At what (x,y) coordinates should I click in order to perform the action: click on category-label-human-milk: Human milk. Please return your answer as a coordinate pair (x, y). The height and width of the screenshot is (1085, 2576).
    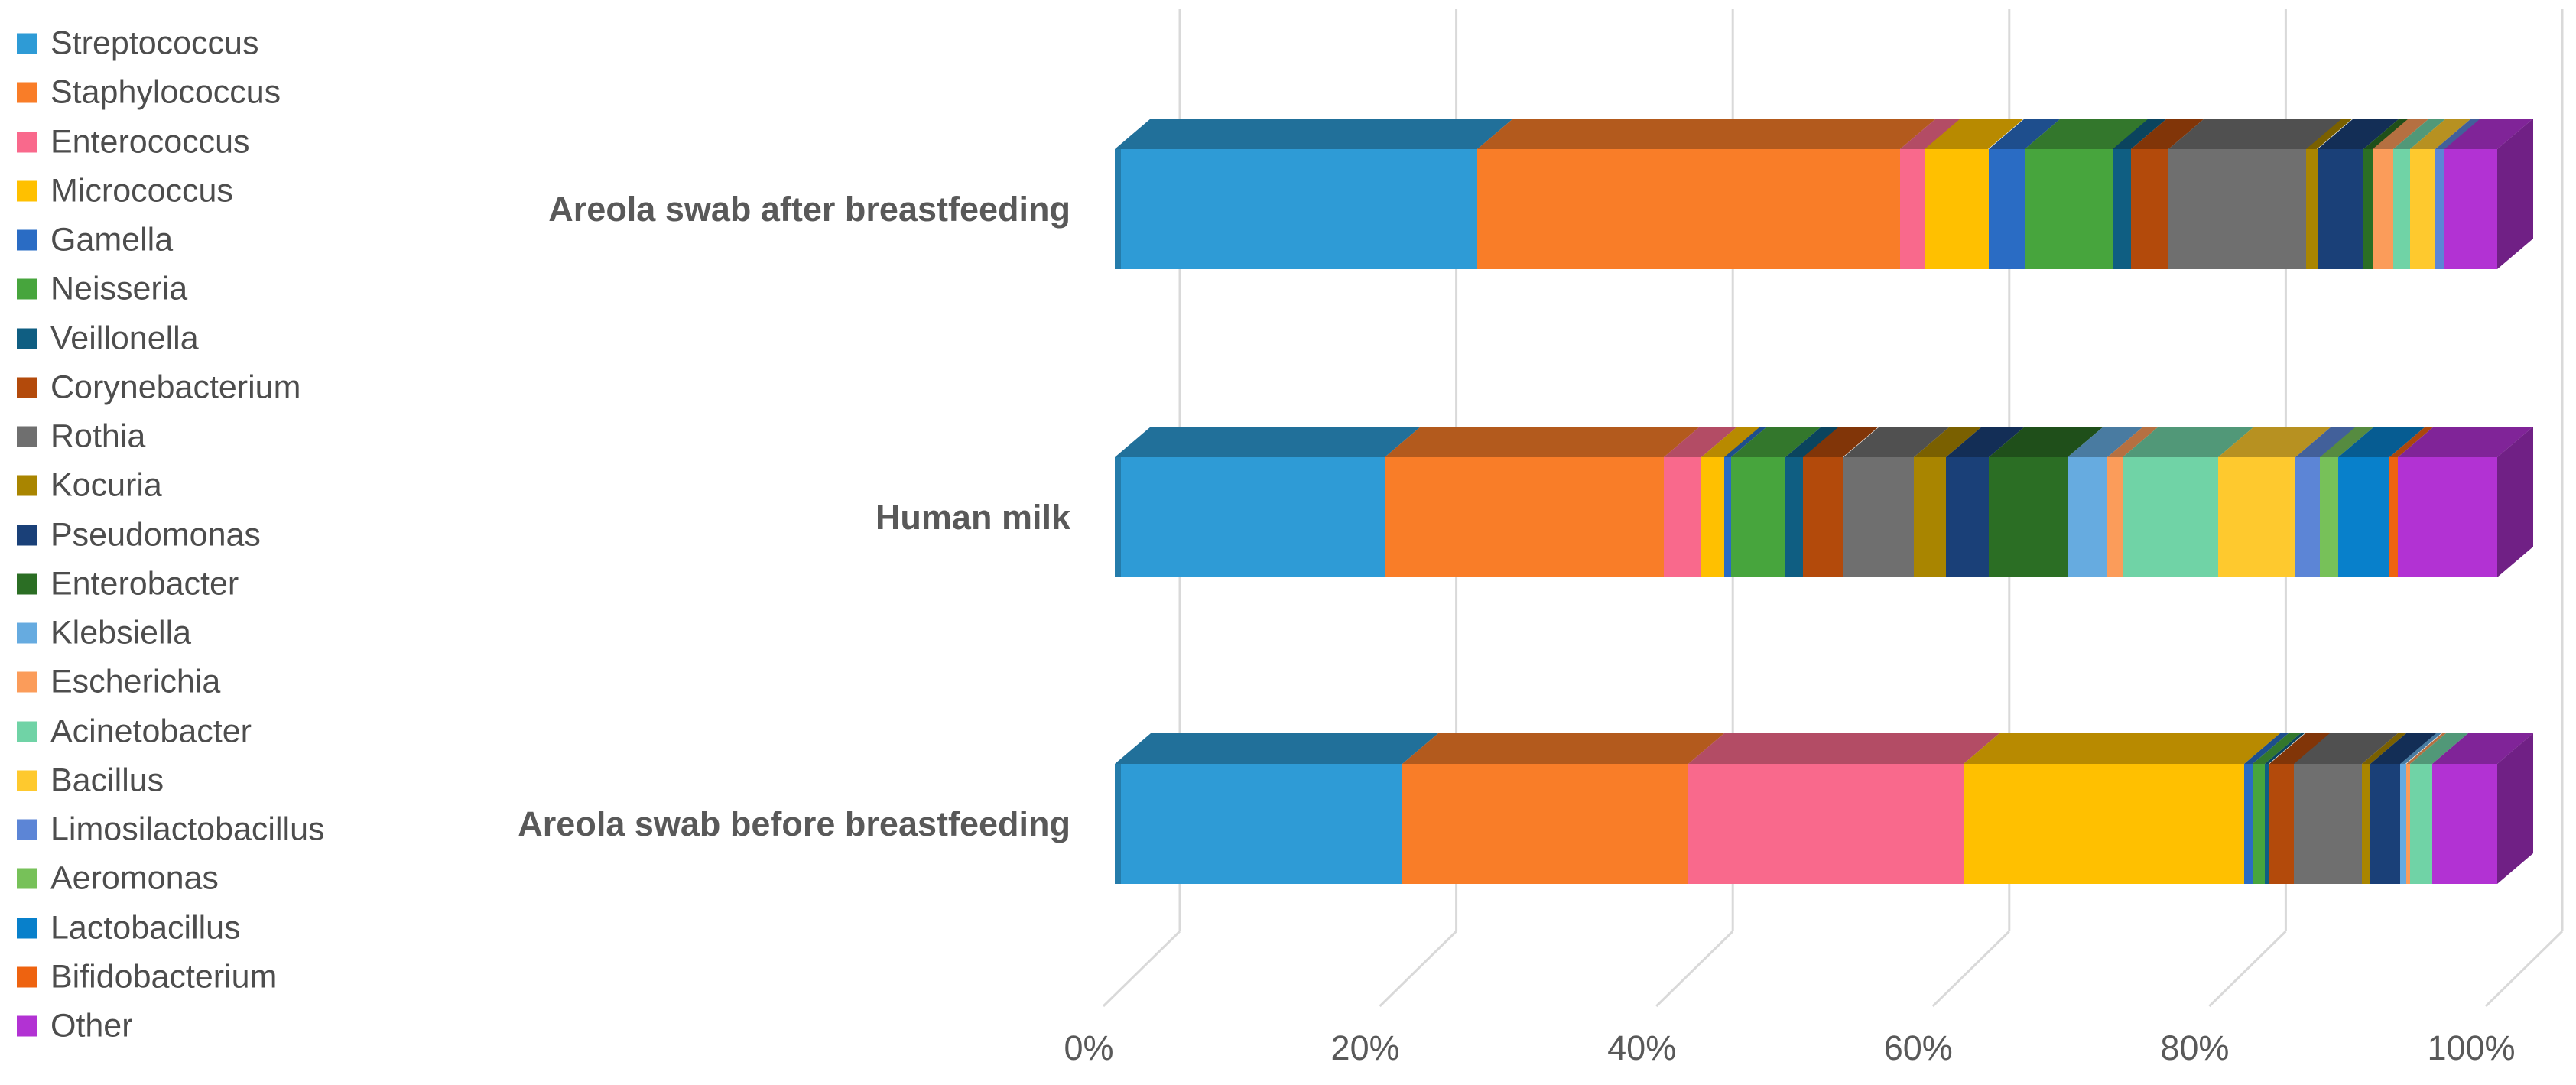
    Looking at the image, I should click on (973, 517).